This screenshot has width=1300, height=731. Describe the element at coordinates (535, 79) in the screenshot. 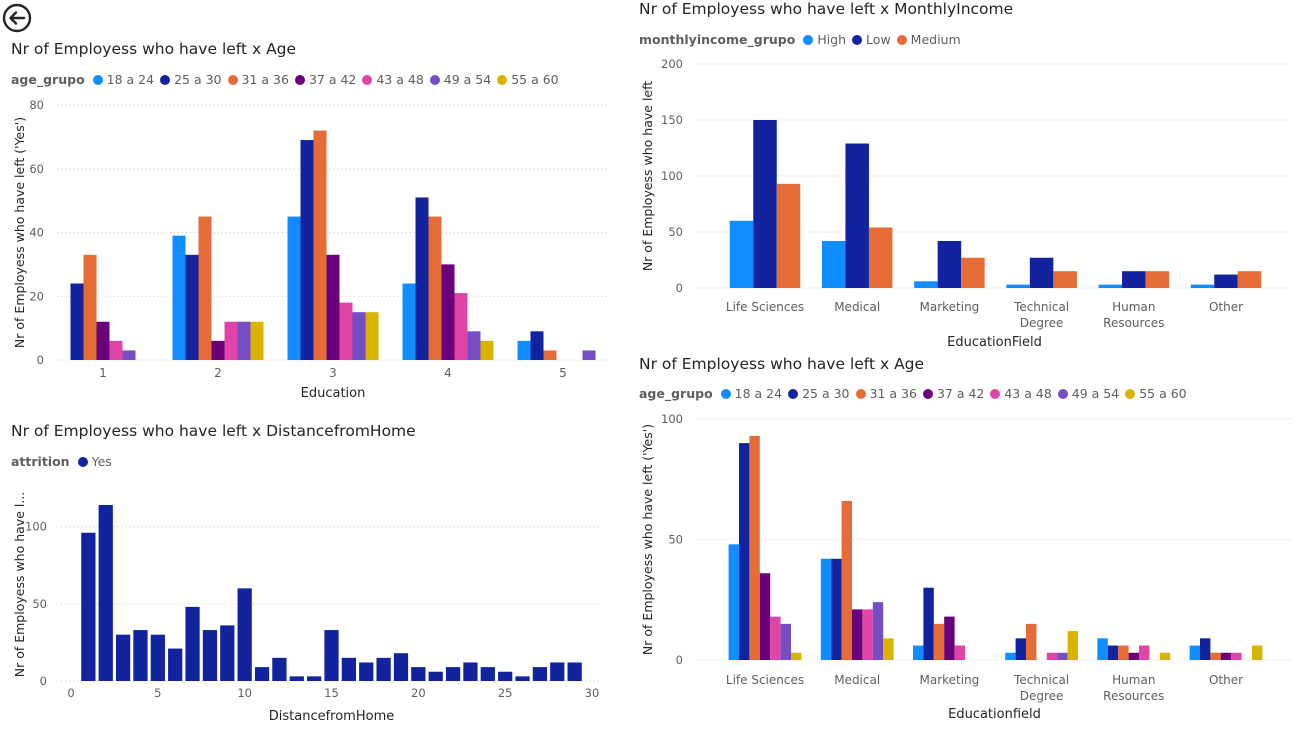

I see `legend-label: 55 a 60` at that location.